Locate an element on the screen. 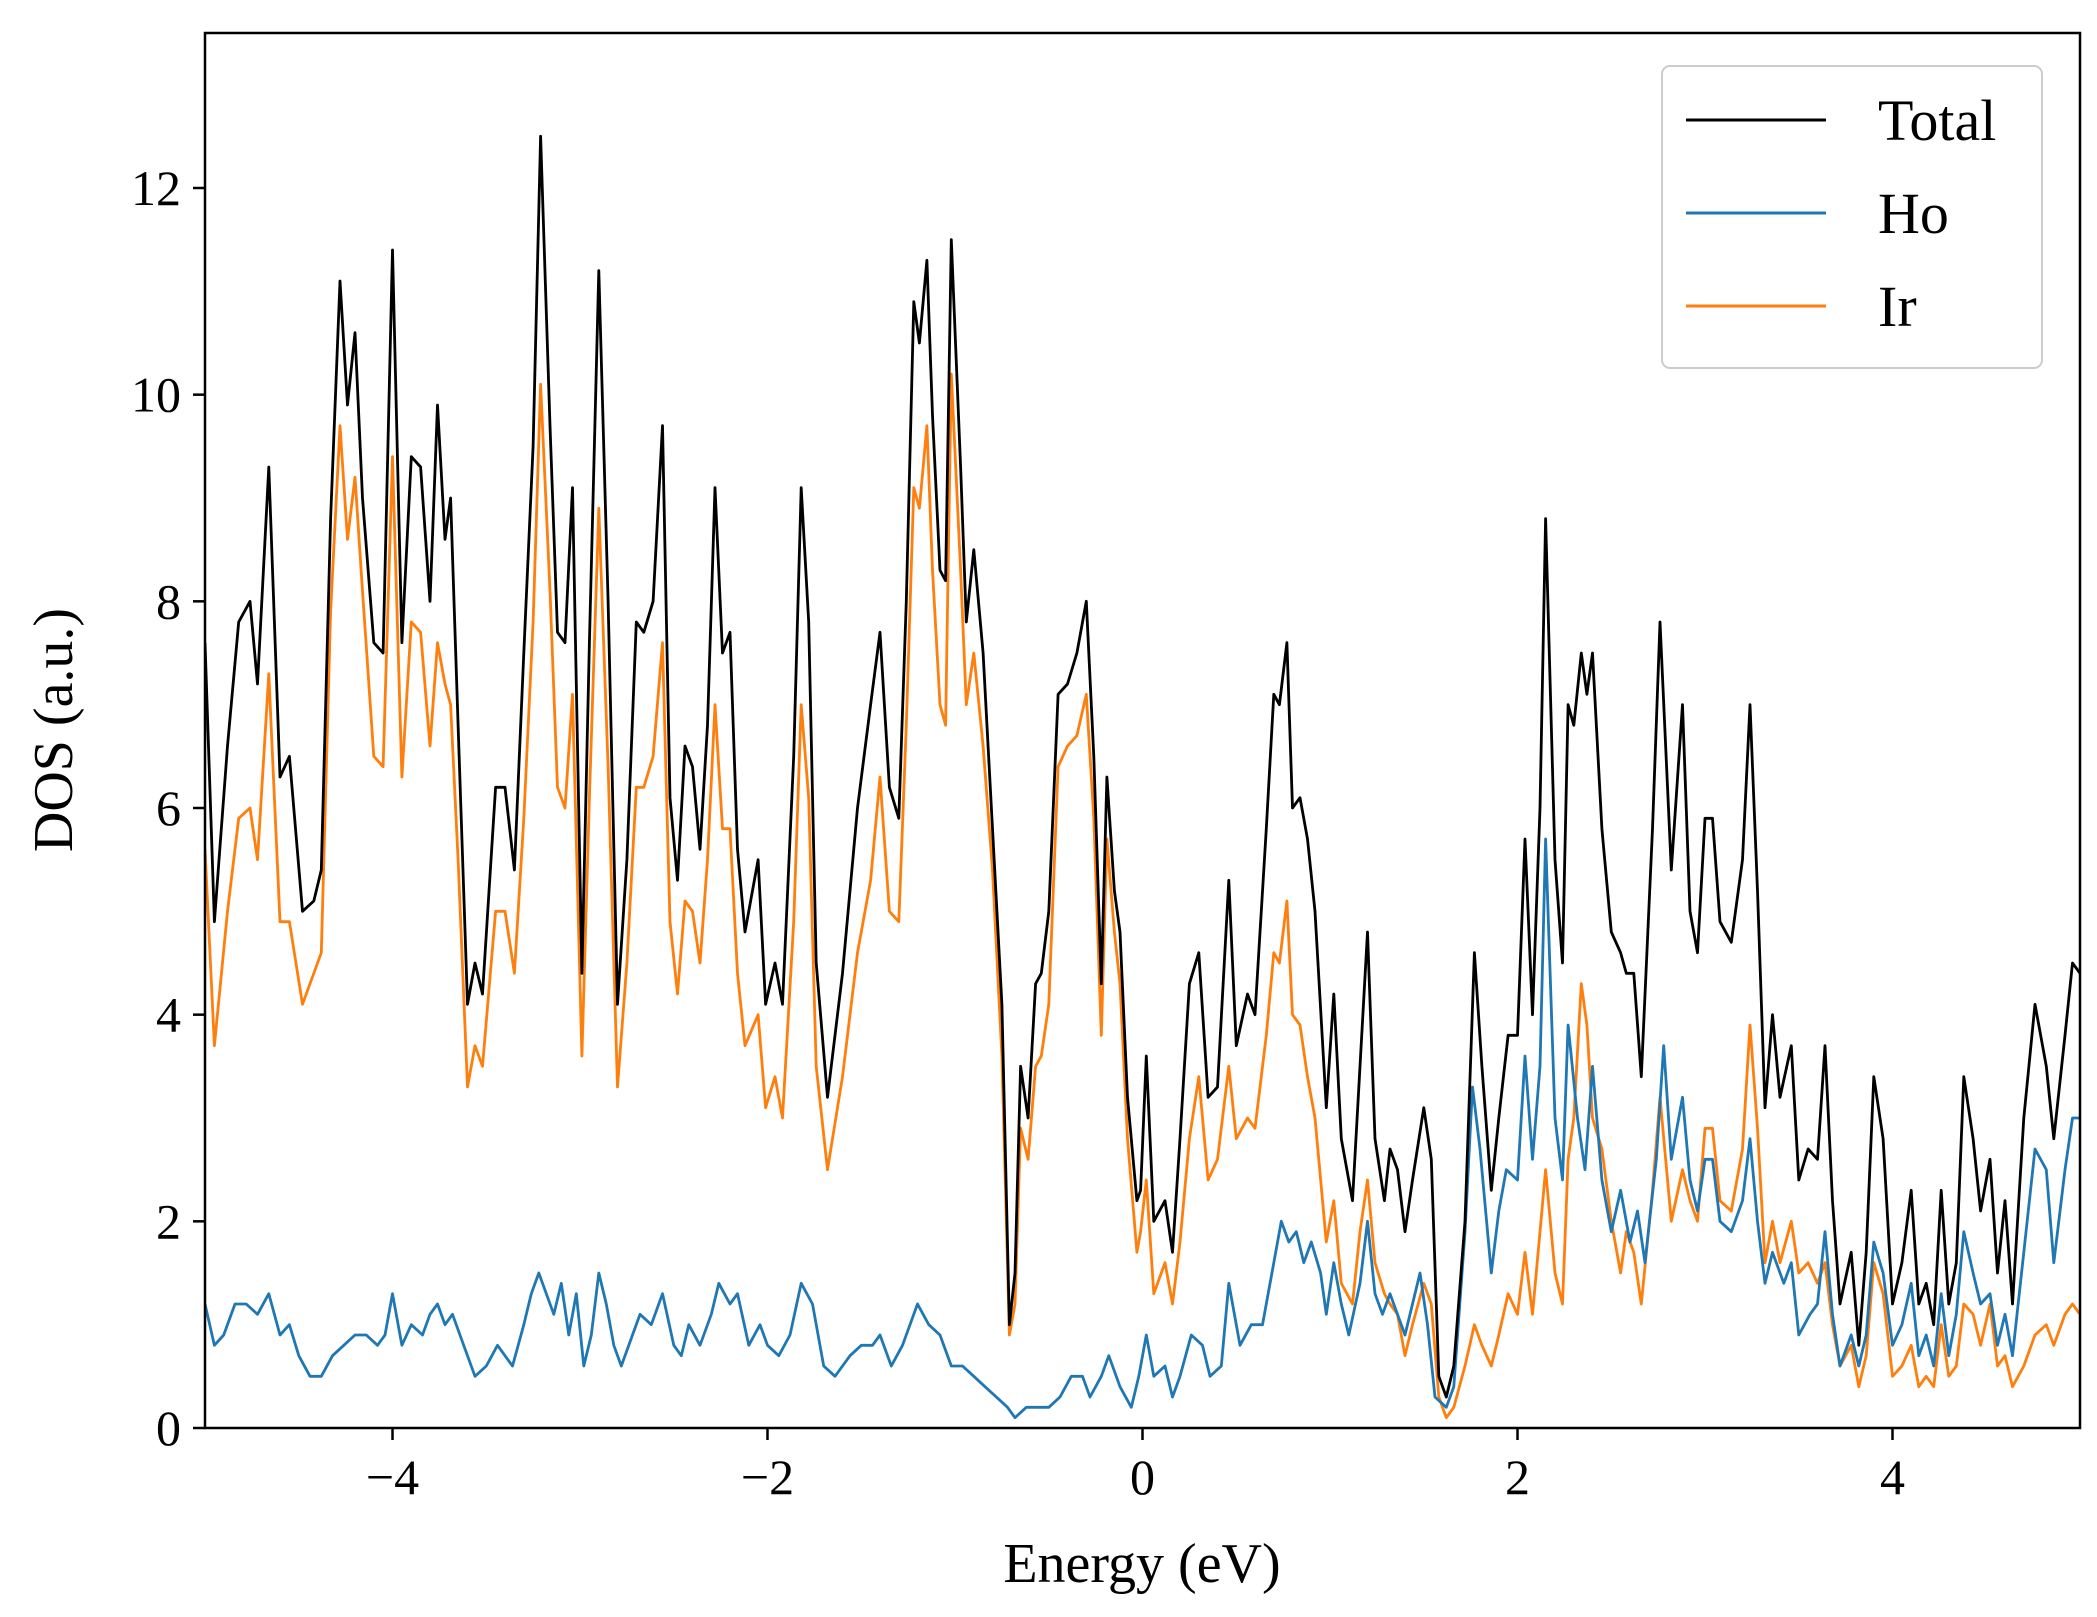  legend-label-total: Total is located at coordinates (1937, 120).